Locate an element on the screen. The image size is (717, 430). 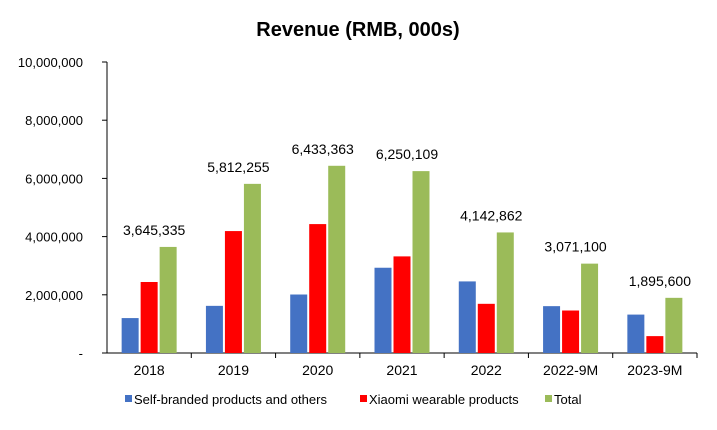
bar-xiaomi-wearable-products-2023-9m is located at coordinates (655, 344).